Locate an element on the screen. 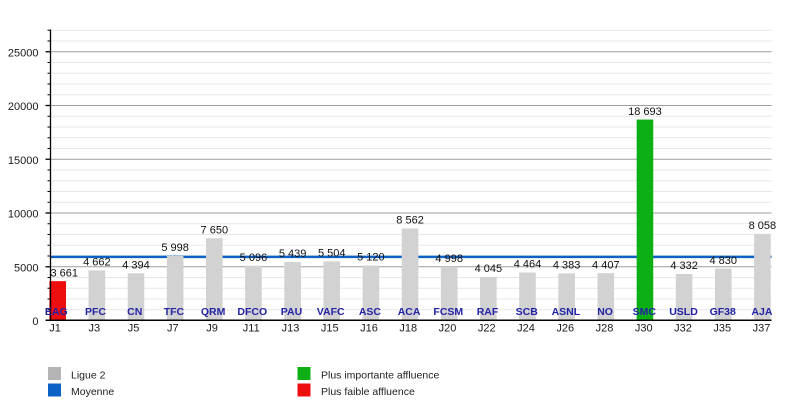  svg-text: 4 998 is located at coordinates (449, 259).